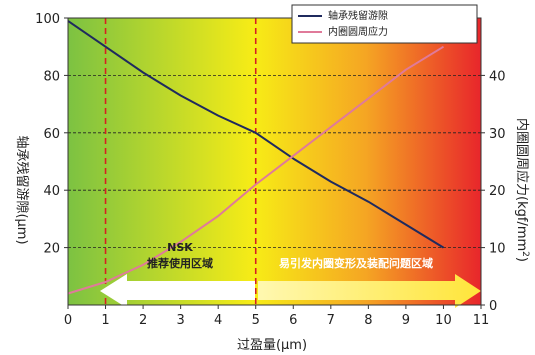  I want to click on legend: 轴承残留游隙 内圈圆周应力, so click(384, 24).